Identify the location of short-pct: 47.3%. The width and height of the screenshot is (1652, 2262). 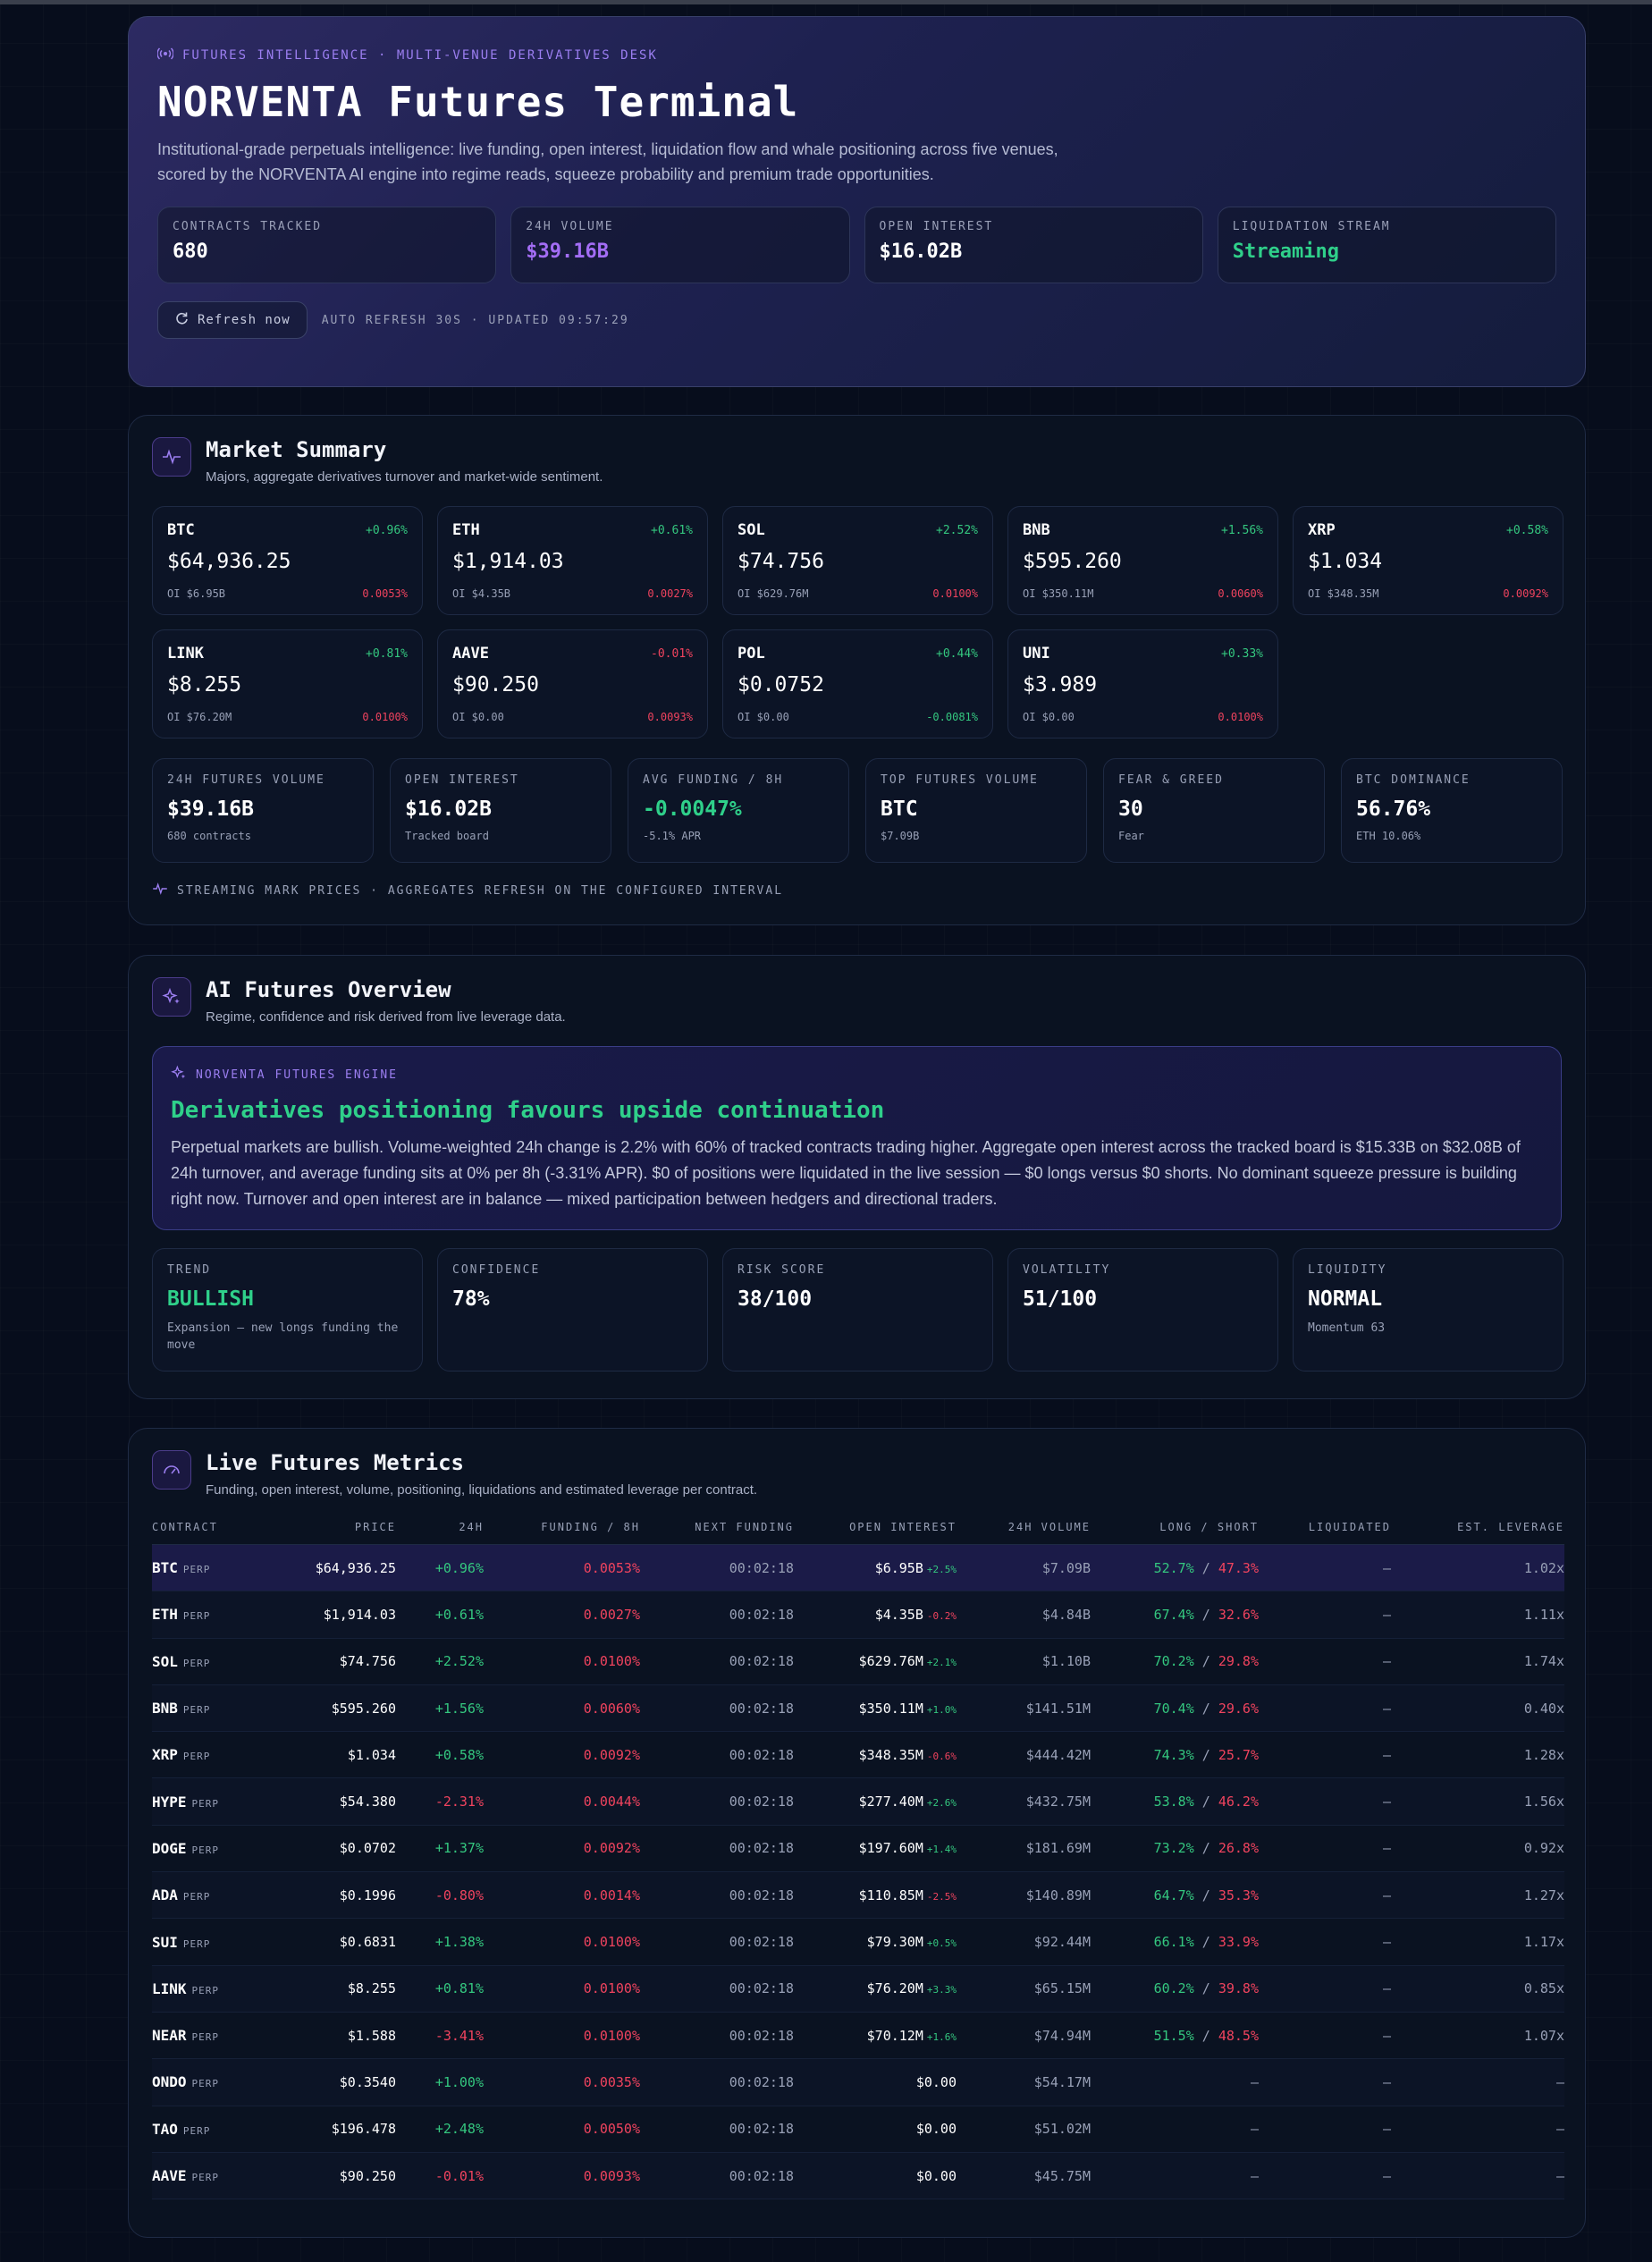
(1238, 1567).